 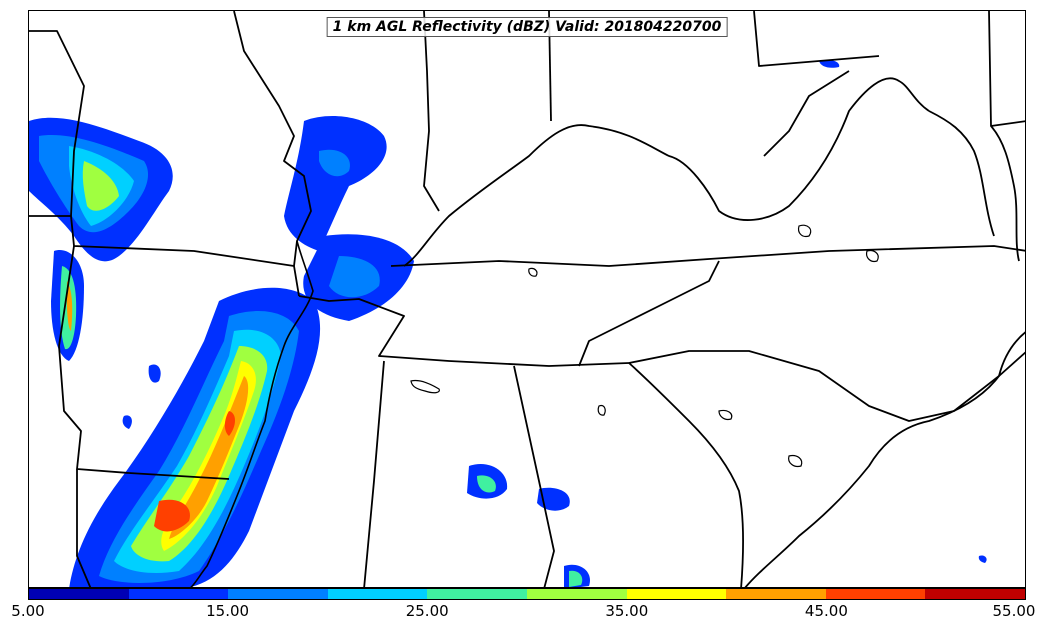 What do you see at coordinates (28, 611) in the screenshot?
I see `colorbar-tick-label: 5.00` at bounding box center [28, 611].